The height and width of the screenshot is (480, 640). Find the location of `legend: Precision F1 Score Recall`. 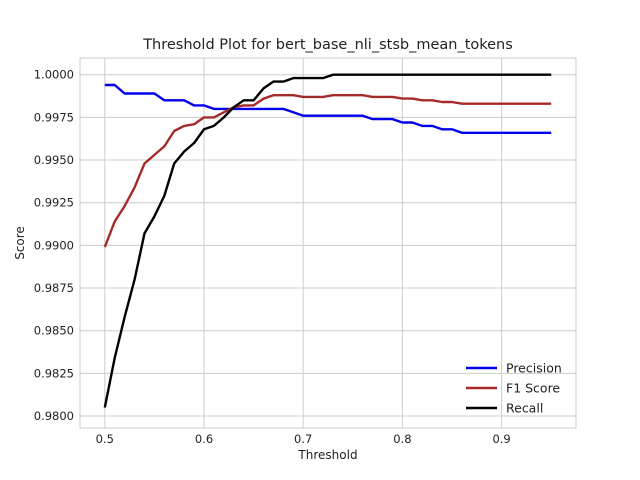

legend: Precision F1 Score Recall is located at coordinates (514, 388).